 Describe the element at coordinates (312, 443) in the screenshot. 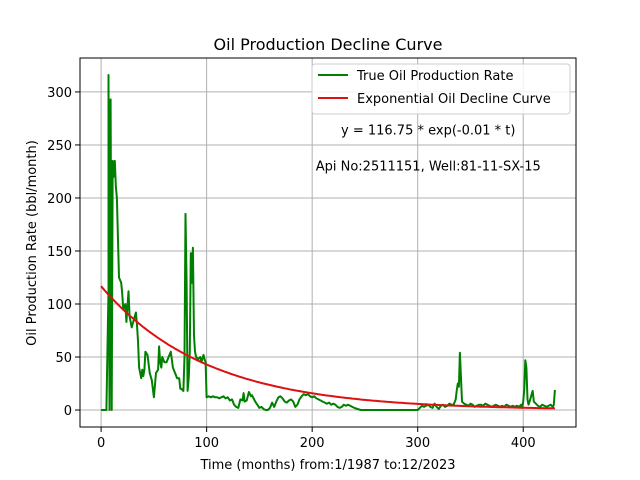

I see `x-tick-label: 200` at that location.